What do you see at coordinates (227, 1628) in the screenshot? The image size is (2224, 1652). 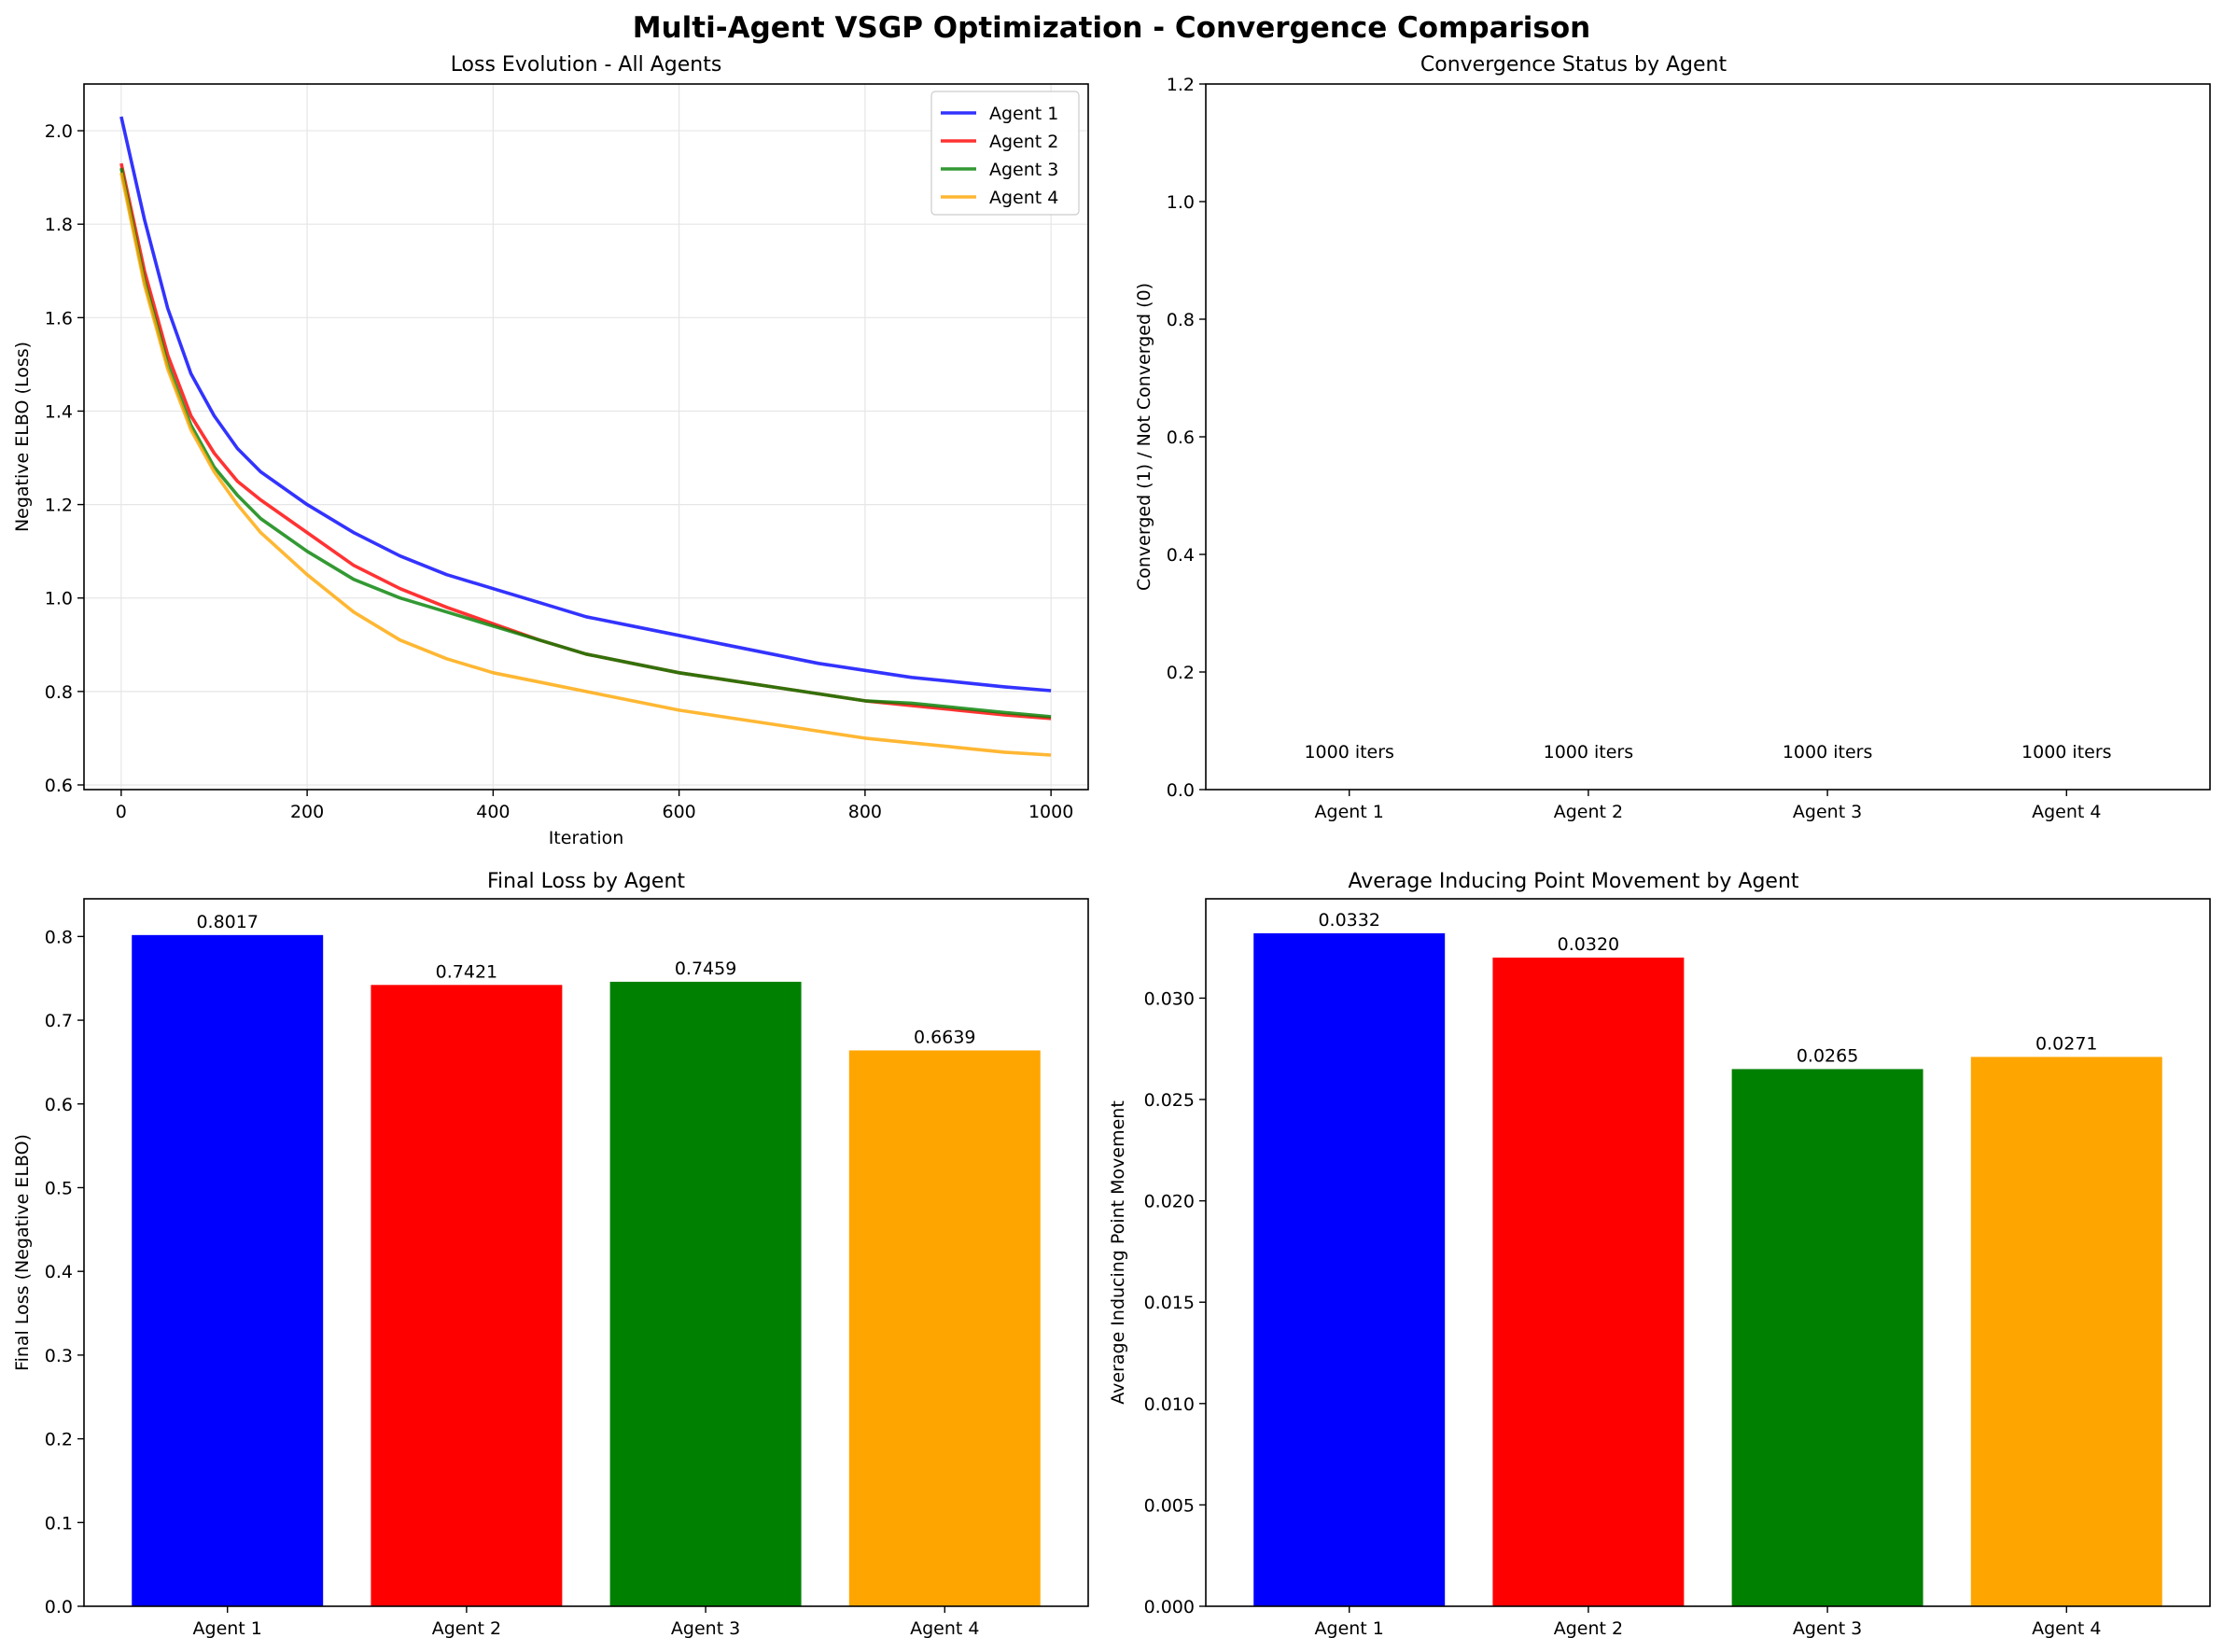 I see `final-loss-x-tick-label: Agent 1` at bounding box center [227, 1628].